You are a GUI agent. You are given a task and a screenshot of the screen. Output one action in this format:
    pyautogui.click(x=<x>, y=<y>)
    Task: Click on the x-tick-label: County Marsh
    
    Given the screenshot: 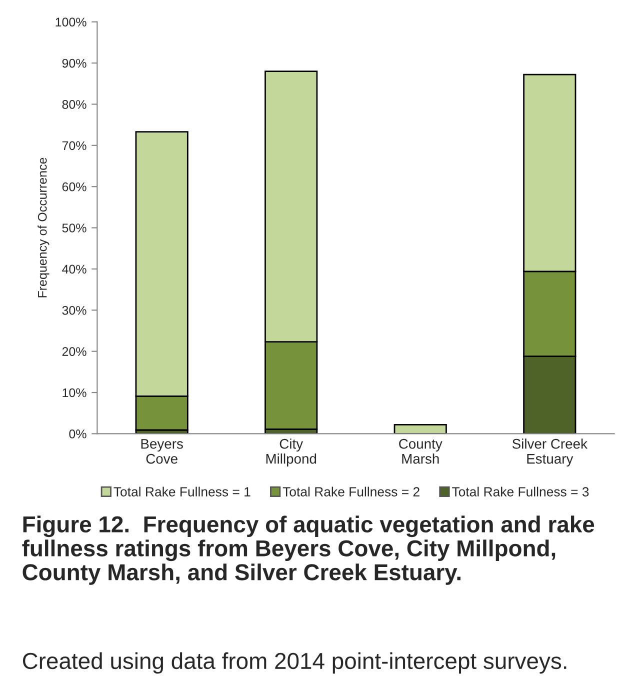 What is the action you would take?
    pyautogui.click(x=420, y=451)
    